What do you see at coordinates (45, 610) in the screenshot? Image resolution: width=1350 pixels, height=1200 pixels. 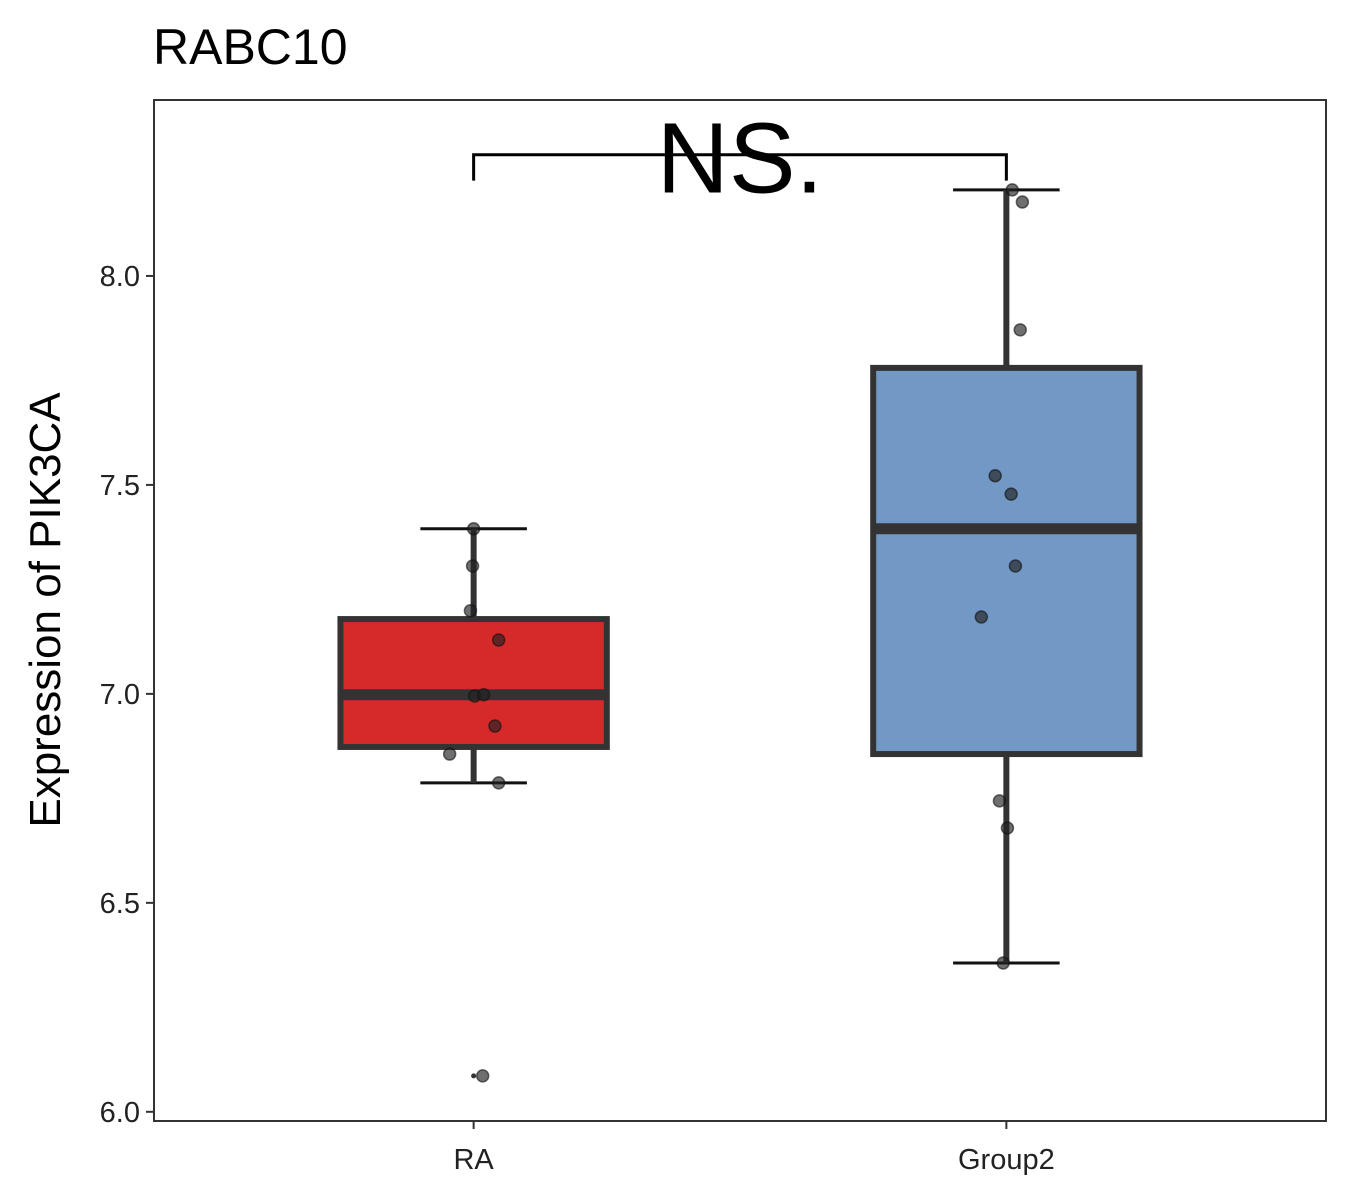 I see `y-axis-label: Expression of PIK3CA` at bounding box center [45, 610].